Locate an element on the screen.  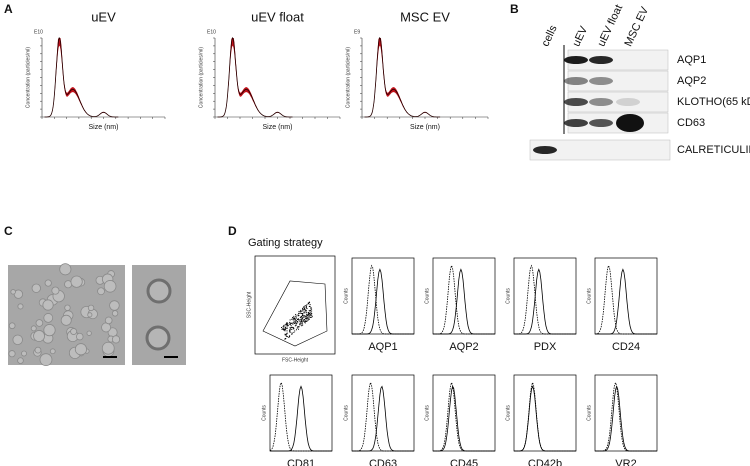
plot-title: uEV float is located at coordinates (277, 16).